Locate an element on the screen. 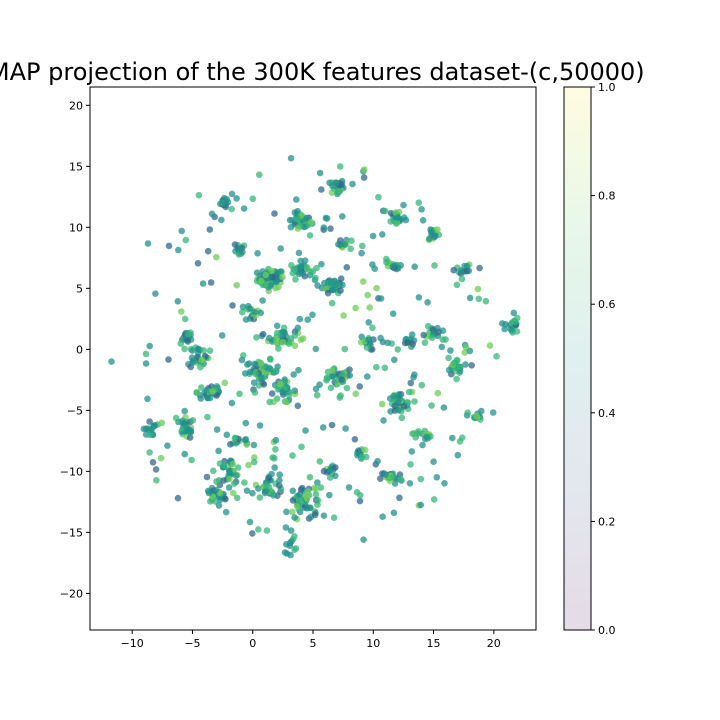 This screenshot has width=720, height=720. x-tick-label: −10 is located at coordinates (132, 643).